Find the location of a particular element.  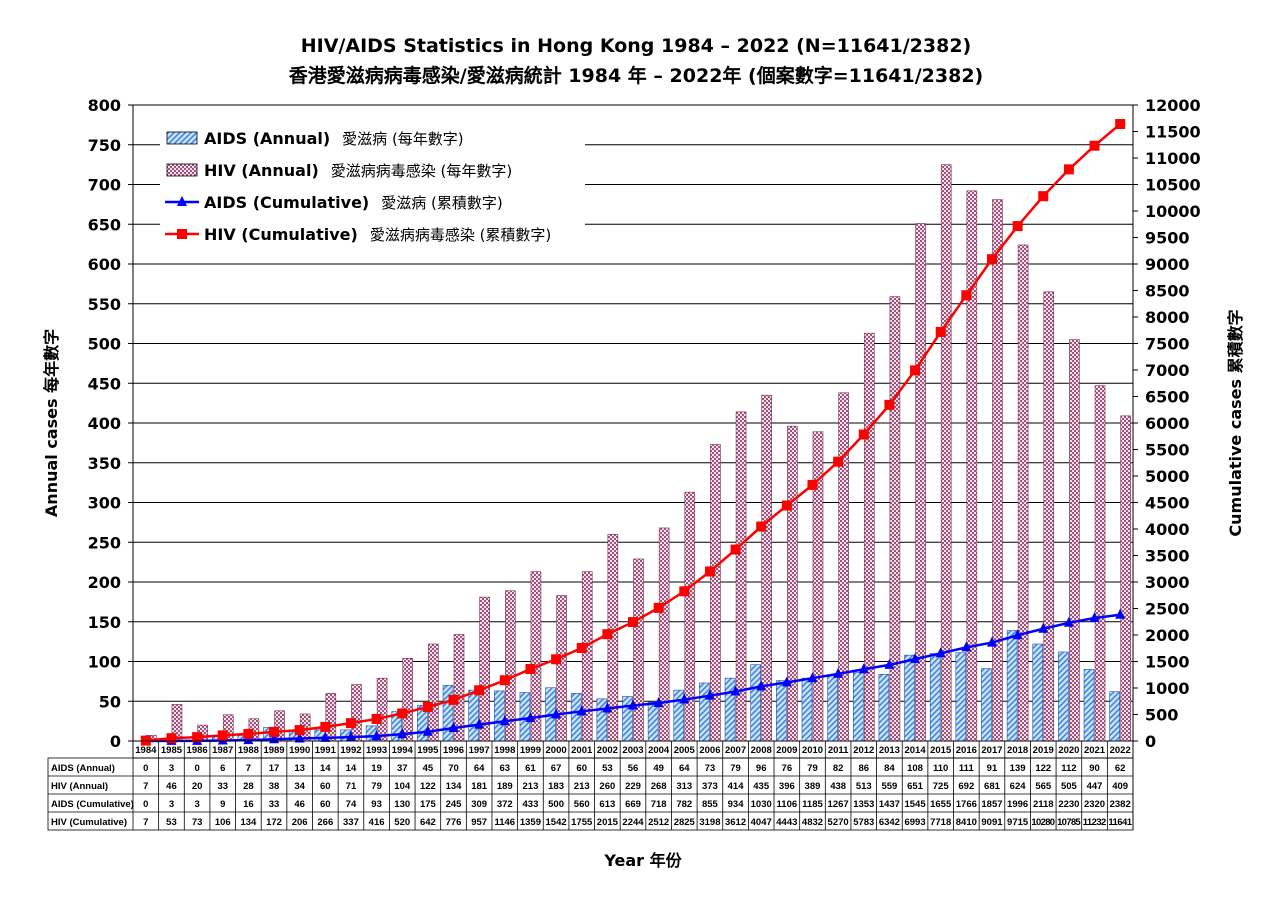

table-cell: 725 is located at coordinates (941, 786).